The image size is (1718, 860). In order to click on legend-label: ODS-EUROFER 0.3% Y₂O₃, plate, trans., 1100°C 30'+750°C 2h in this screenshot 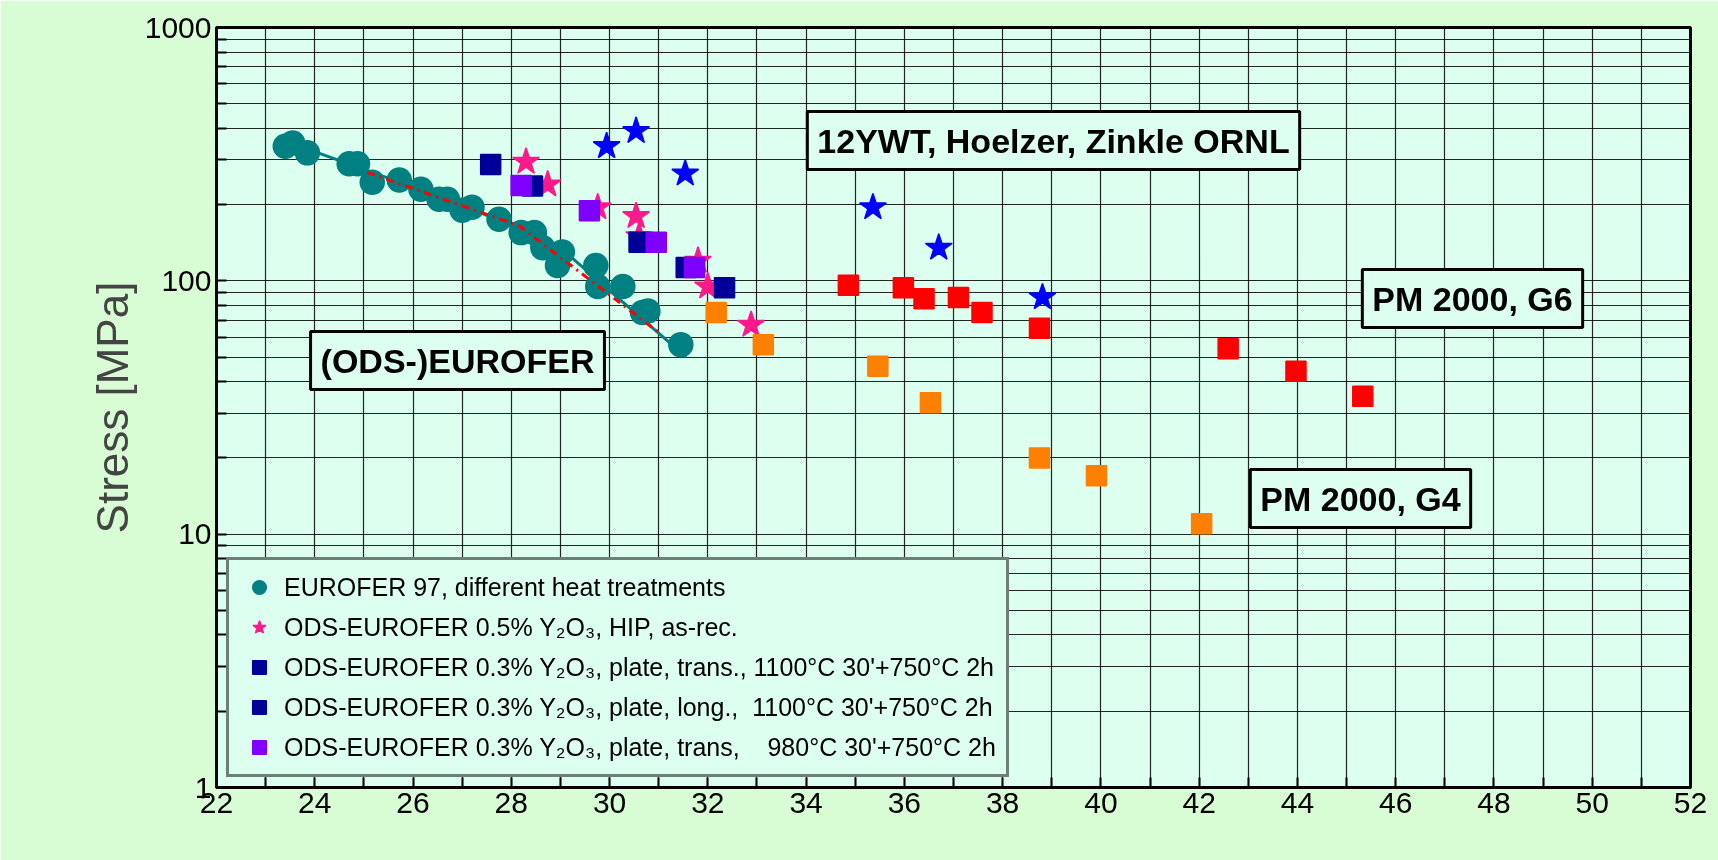, I will do `click(639, 667)`.